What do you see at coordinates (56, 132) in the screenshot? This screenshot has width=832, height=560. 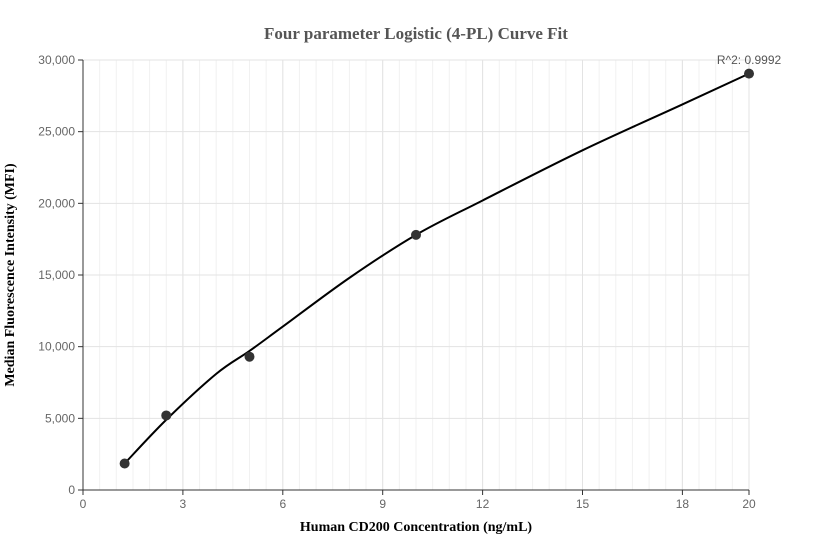 I see `y-tick-label: 25,000` at bounding box center [56, 132].